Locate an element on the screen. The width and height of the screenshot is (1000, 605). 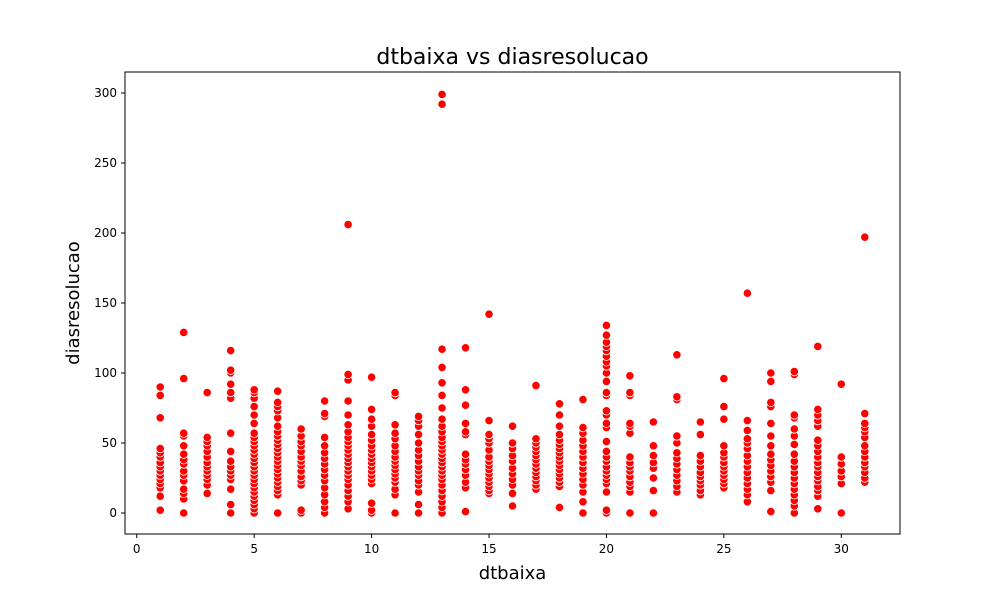
y-tick-label: 300 is located at coordinates (105, 93).